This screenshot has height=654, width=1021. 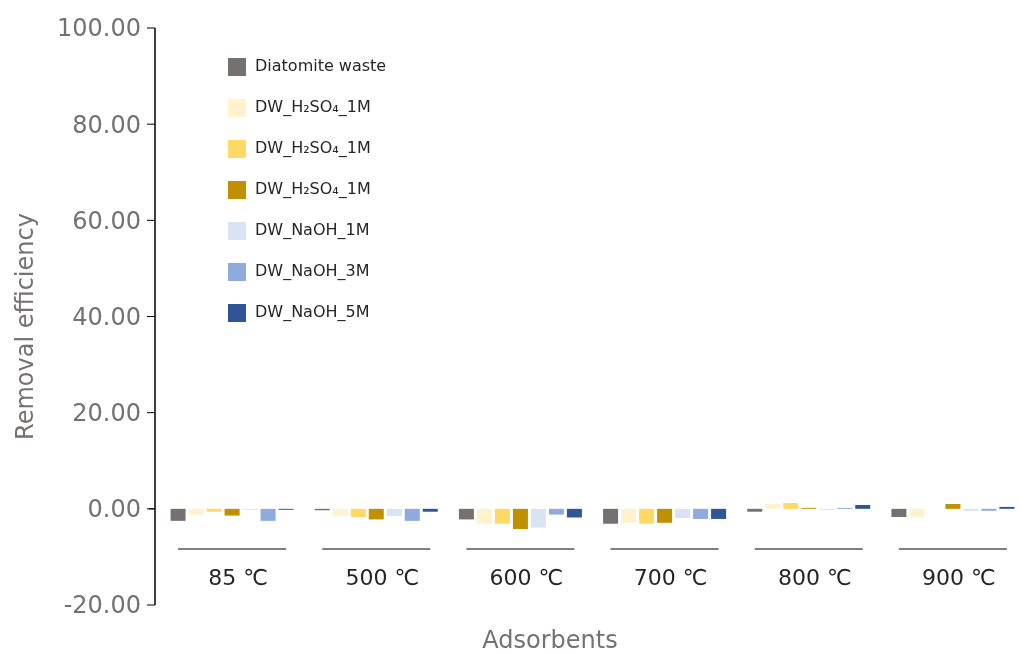 What do you see at coordinates (99, 28) in the screenshot?
I see `y-tick-label: 100.00` at bounding box center [99, 28].